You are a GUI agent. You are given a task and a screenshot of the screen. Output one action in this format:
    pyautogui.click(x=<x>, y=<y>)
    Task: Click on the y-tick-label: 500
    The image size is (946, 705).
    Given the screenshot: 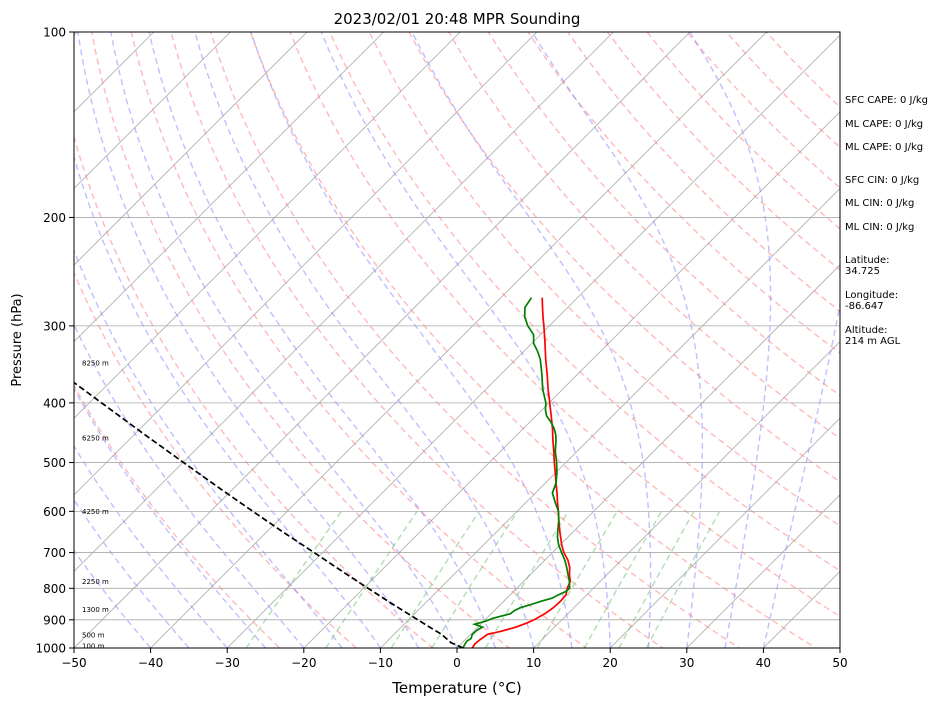 What is the action you would take?
    pyautogui.click(x=54, y=463)
    